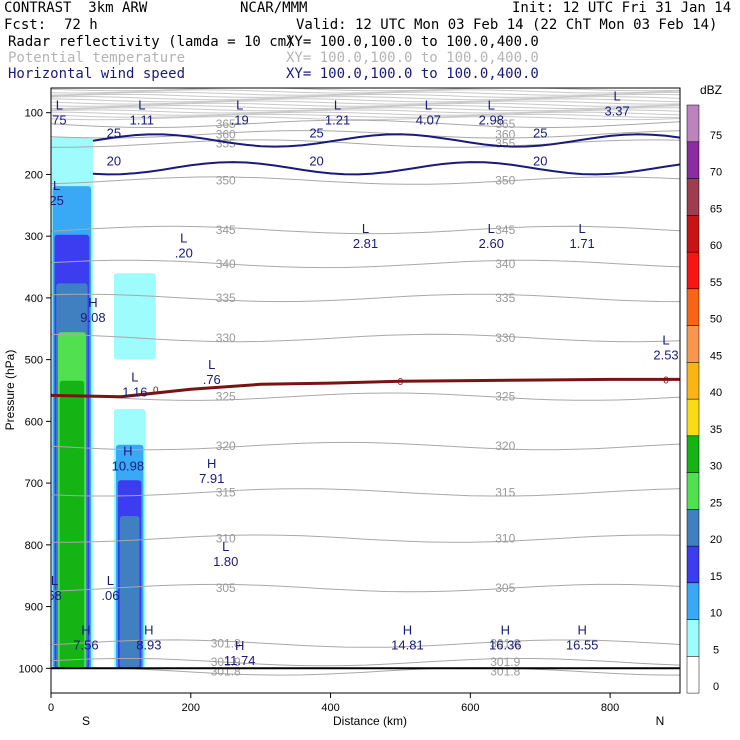 The image size is (740, 740). What do you see at coordinates (92, 302) in the screenshot?
I see `extremum-marker-12: H` at bounding box center [92, 302].